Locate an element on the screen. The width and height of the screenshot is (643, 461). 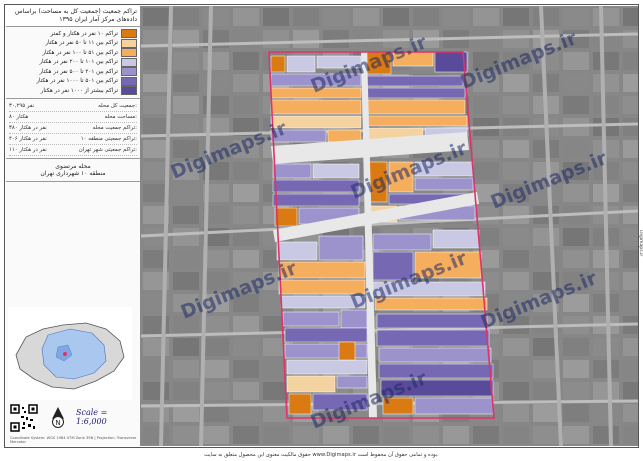
legend-item: تراکم بین ۱۱ تا ۵۰ نفر در هکتار is located at coordinates (73, 43).